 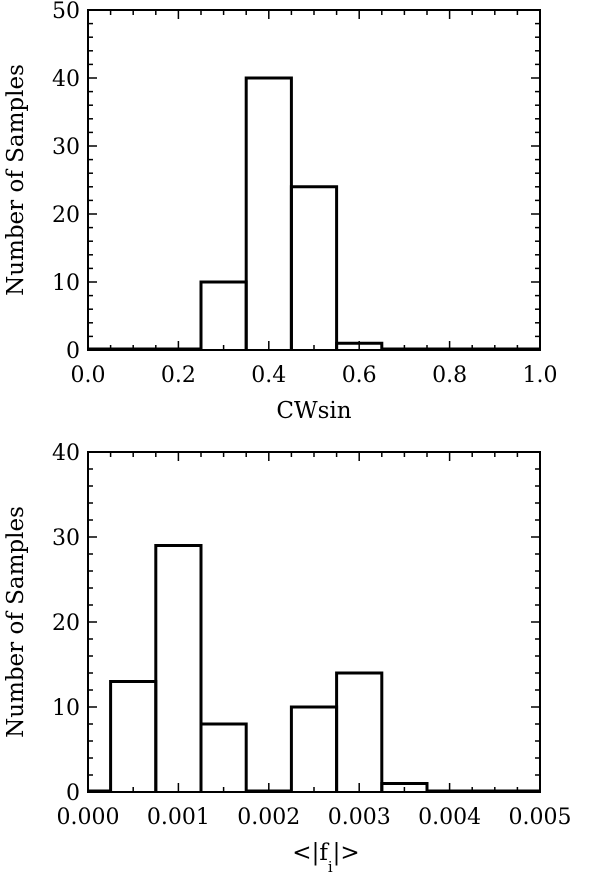 I want to click on y-tick-labels: 0 10 20 30 40 50, so click(x=66, y=182).